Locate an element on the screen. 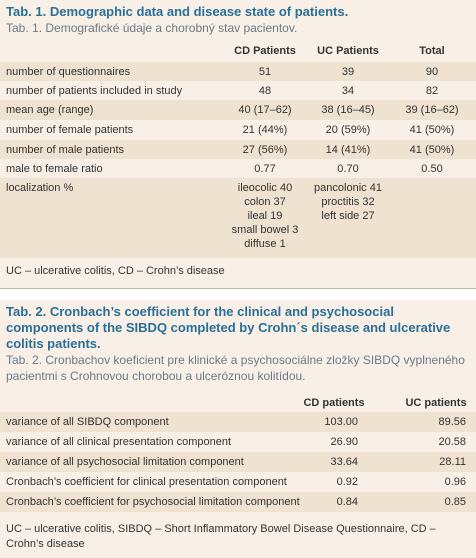 The height and width of the screenshot is (558, 476). row-label: variance of all SIBDQ component is located at coordinates (87, 422).